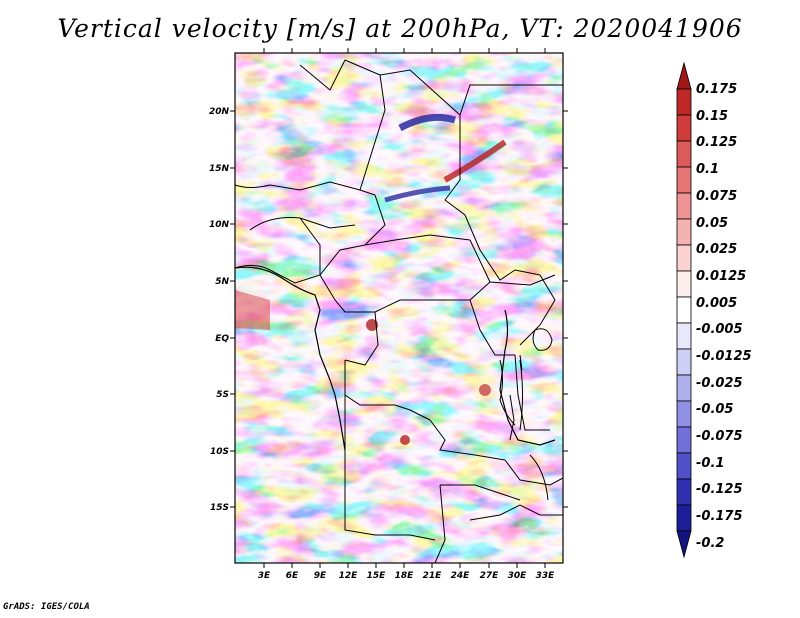  I want to click on colorbar-label: 0.05, so click(712, 223).